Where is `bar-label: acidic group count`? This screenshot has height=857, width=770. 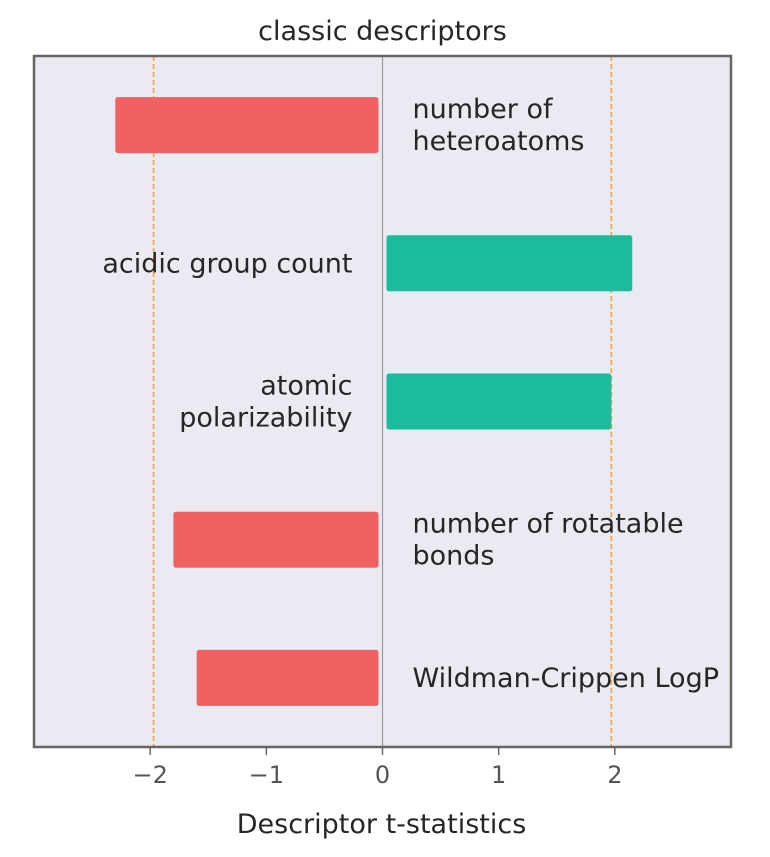
bar-label: acidic group count is located at coordinates (227, 263).